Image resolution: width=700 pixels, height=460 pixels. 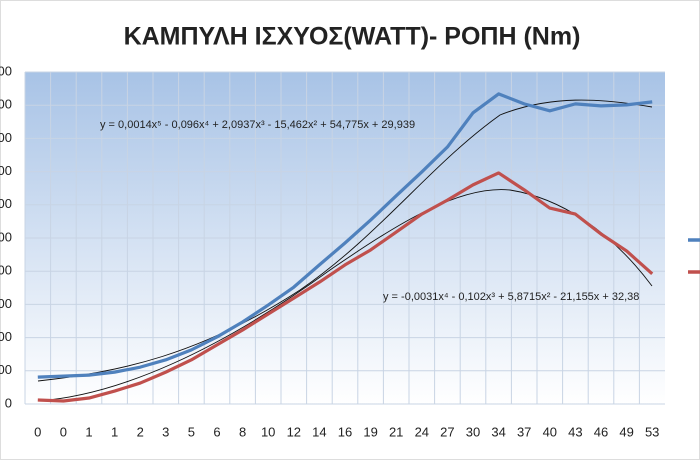 What do you see at coordinates (6, 270) in the screenshot?
I see `y-tick-label: 400` at bounding box center [6, 270].